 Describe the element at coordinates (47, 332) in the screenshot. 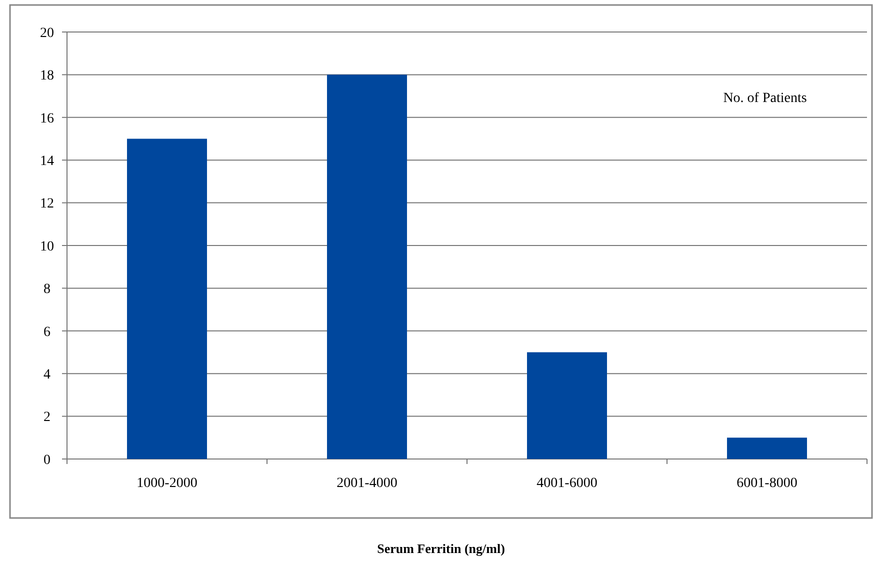

I see `y-tick-label: 6` at that location.